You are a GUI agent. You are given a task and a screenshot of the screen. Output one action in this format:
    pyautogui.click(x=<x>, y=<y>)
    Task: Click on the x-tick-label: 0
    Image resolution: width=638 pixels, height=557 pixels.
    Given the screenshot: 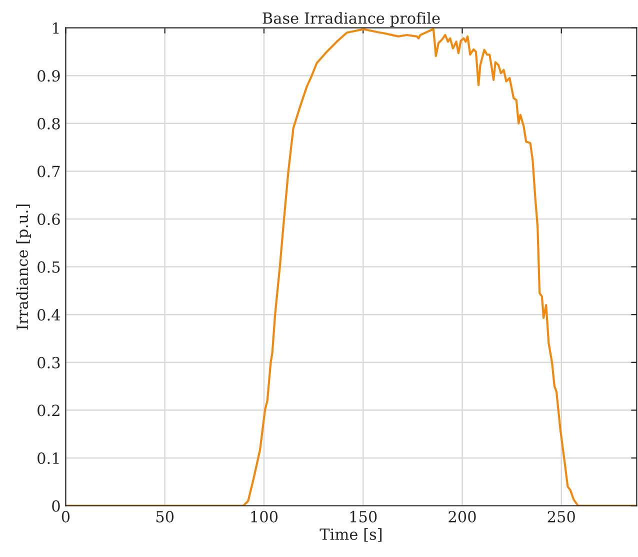 What is the action you would take?
    pyautogui.click(x=66, y=516)
    